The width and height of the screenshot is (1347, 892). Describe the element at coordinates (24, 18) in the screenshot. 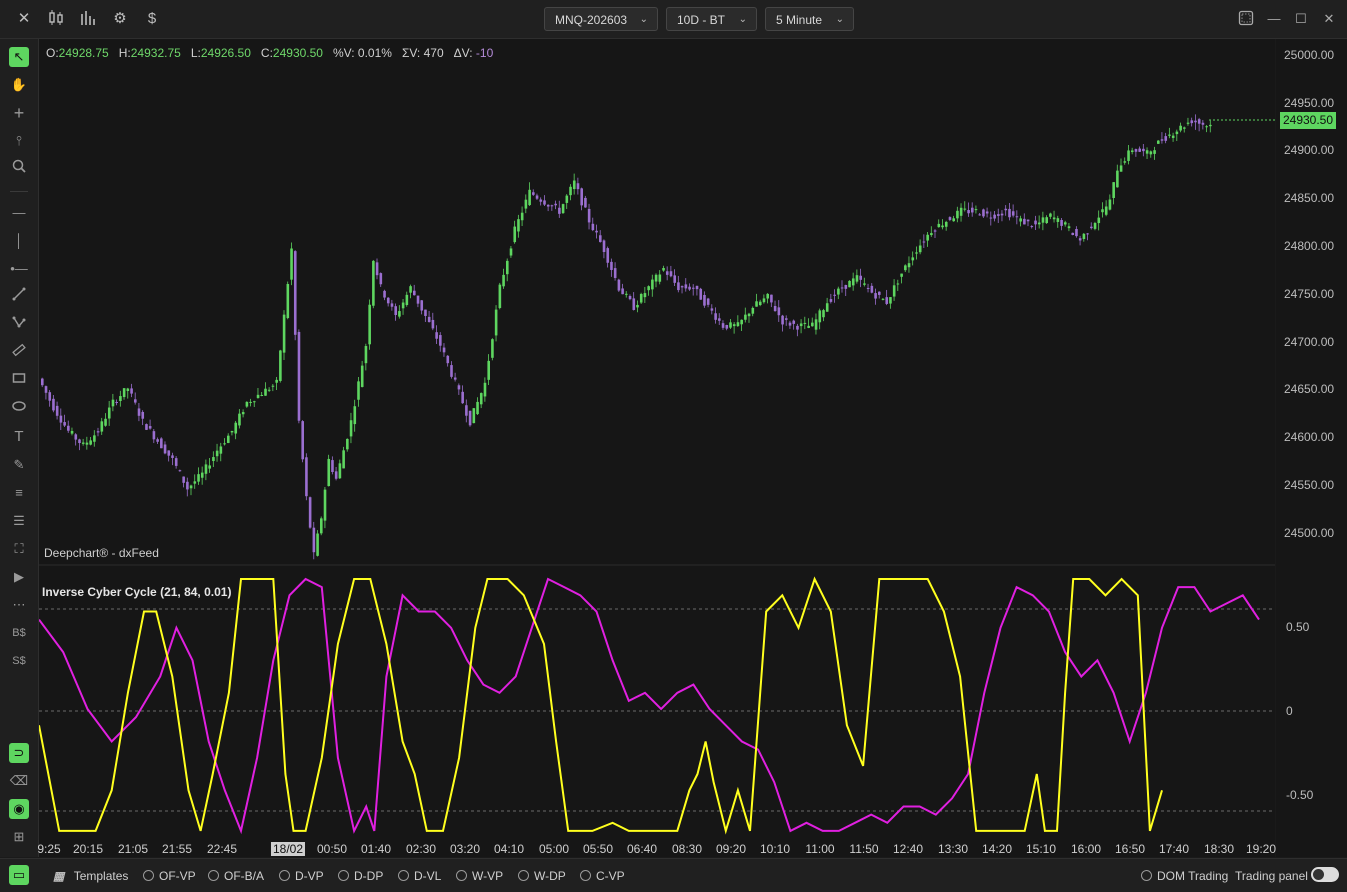

I see `close-icon: ✕` at that location.